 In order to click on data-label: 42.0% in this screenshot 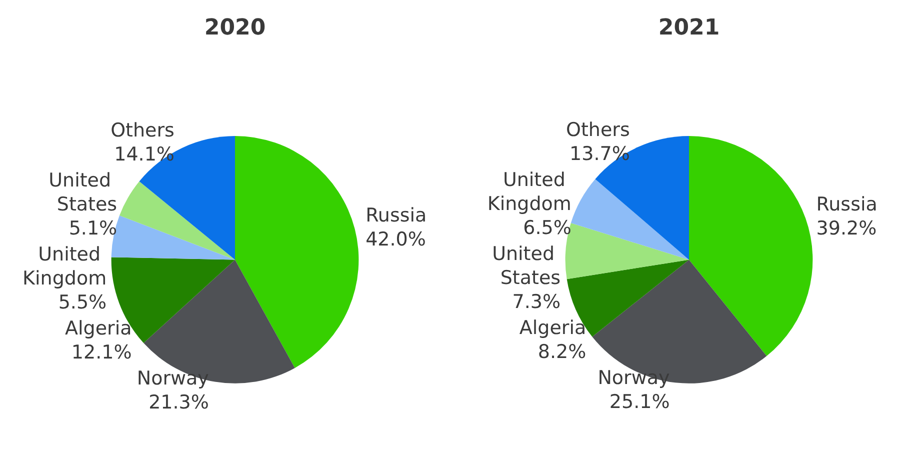, I will do `click(396, 239)`.